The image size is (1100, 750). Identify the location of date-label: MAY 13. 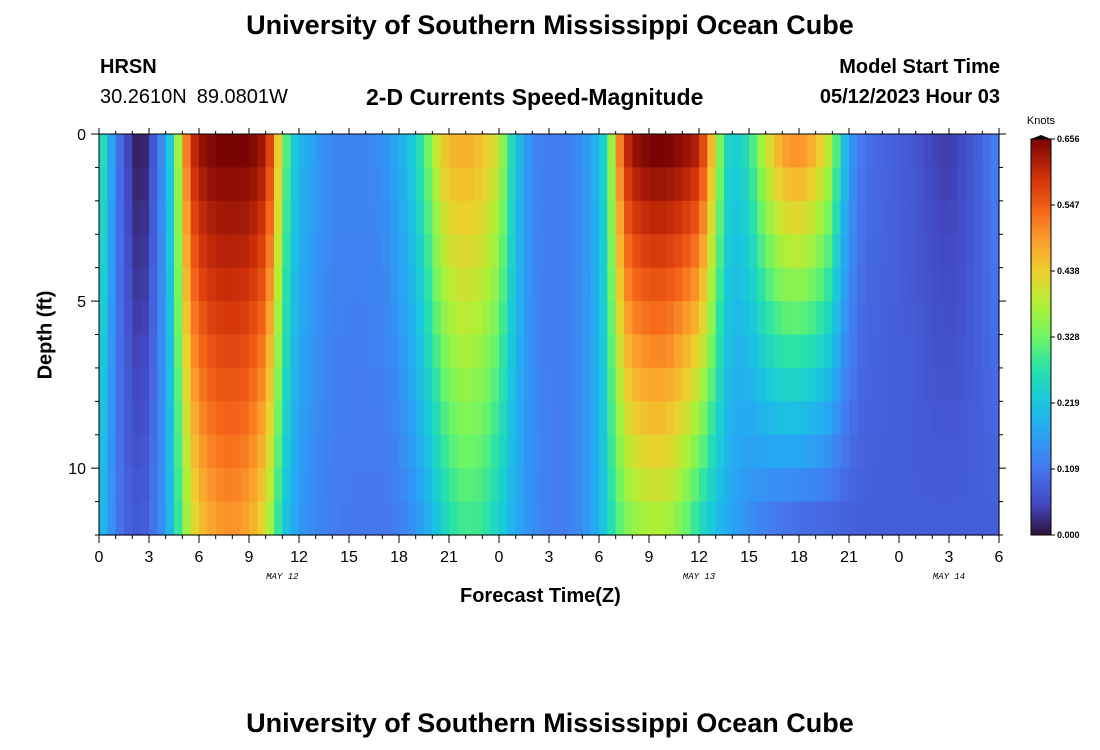
(699, 577).